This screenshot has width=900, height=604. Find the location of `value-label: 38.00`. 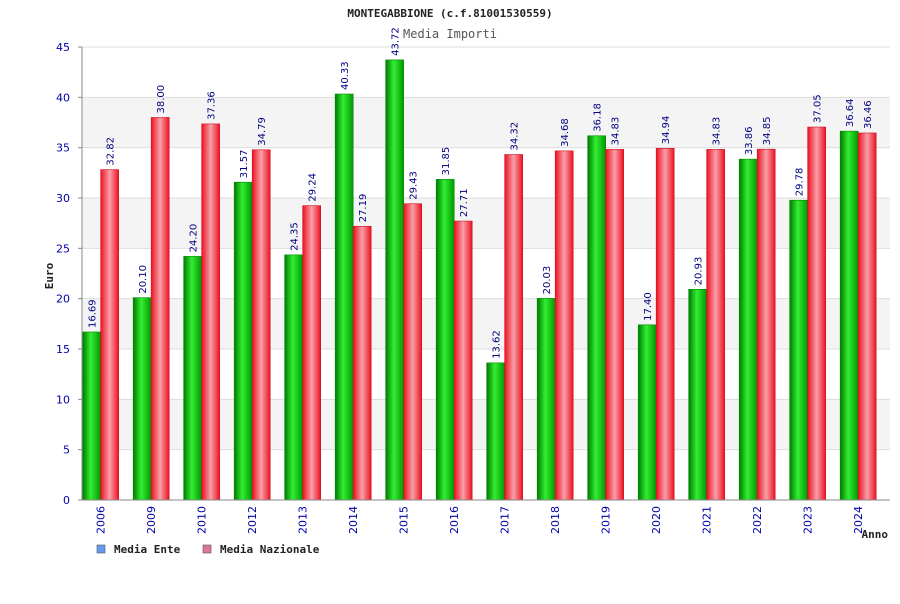

value-label: 38.00 is located at coordinates (161, 99).